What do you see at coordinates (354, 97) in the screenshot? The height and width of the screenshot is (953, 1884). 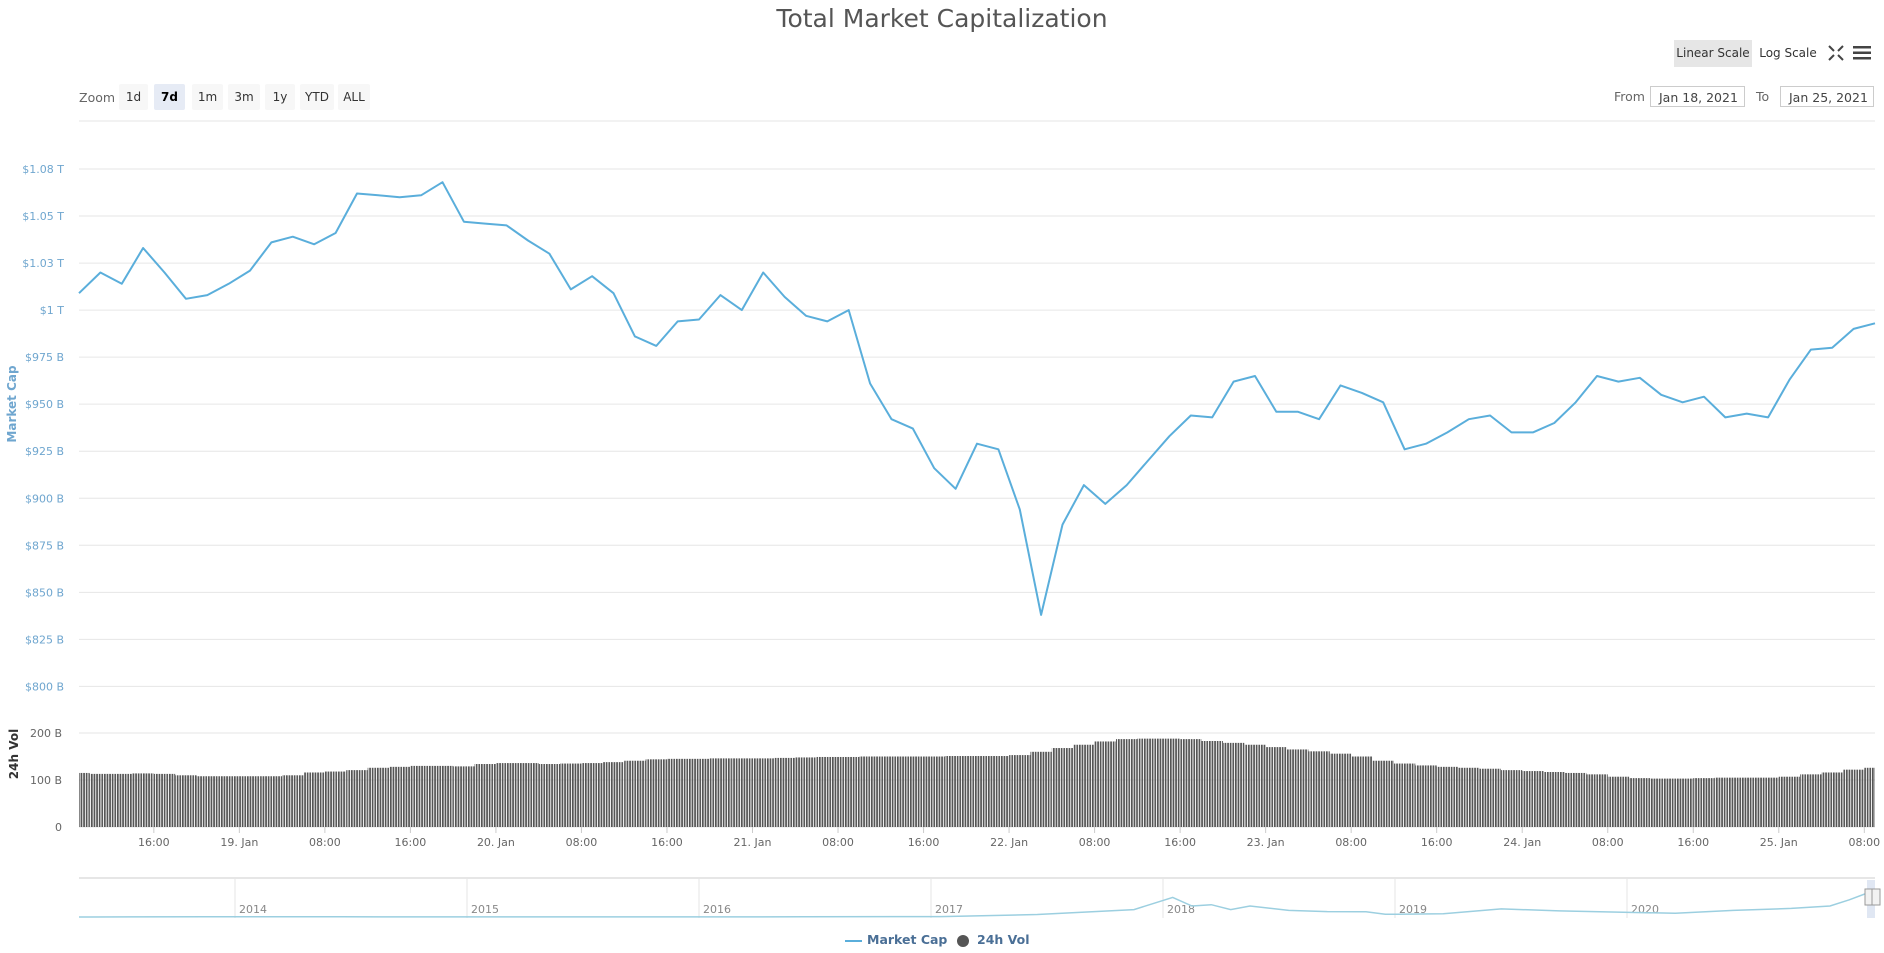 I see `zoom-all-button: ALL` at bounding box center [354, 97].